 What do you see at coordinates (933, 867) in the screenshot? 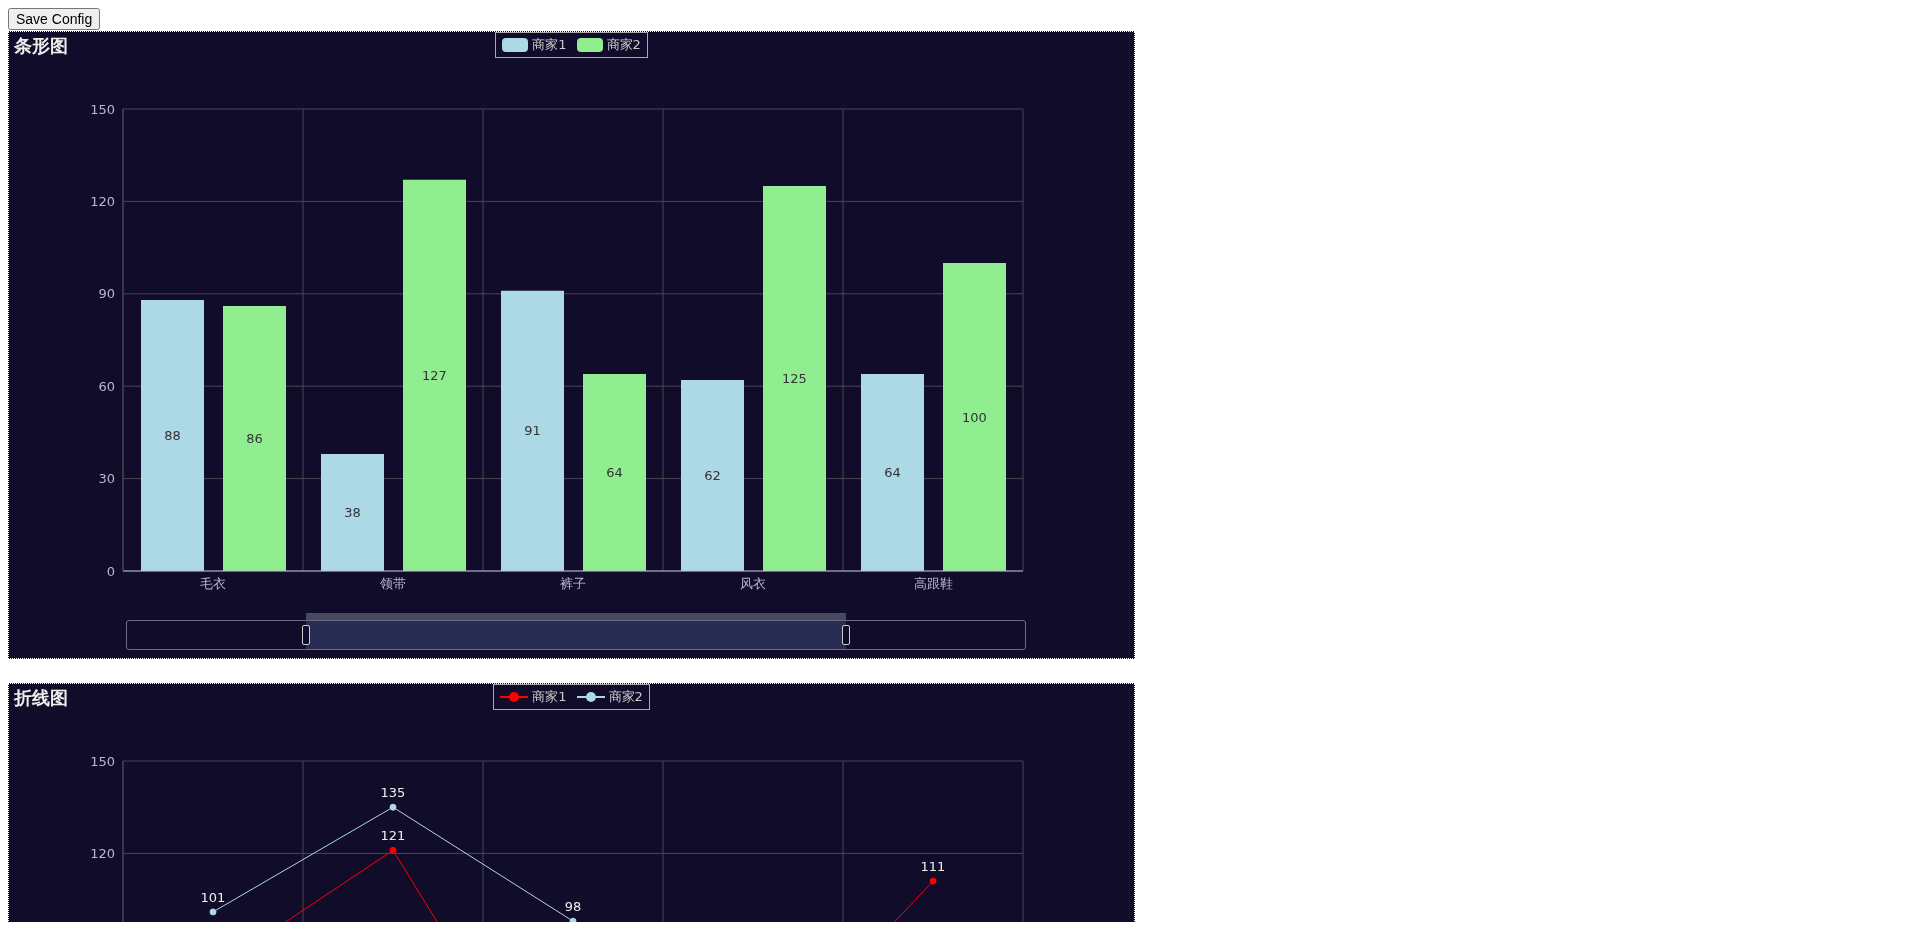
I see `data-label: 111` at bounding box center [933, 867].